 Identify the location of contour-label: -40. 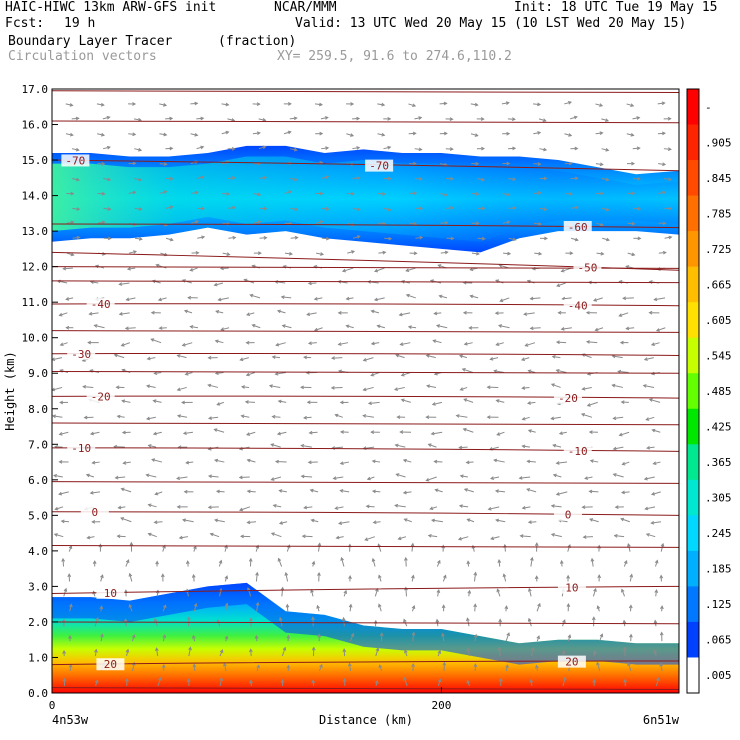
(101, 304).